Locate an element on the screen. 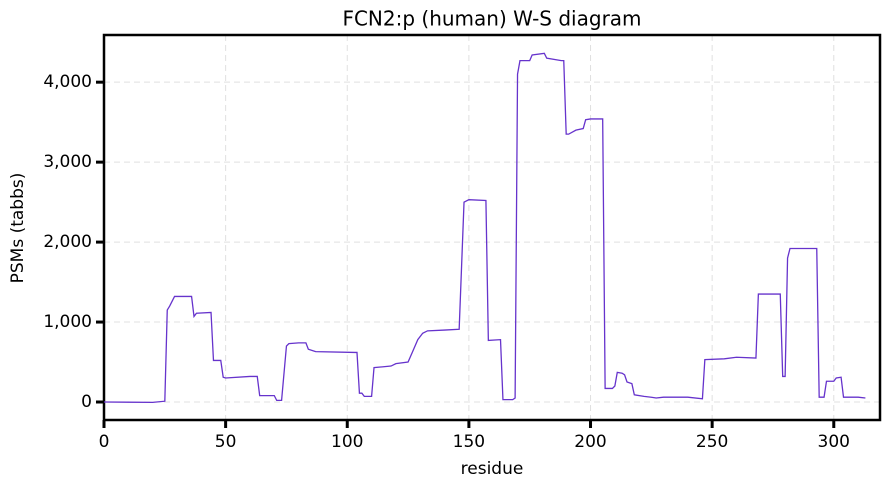  y-tick-label: 1,000 is located at coordinates (67, 322).